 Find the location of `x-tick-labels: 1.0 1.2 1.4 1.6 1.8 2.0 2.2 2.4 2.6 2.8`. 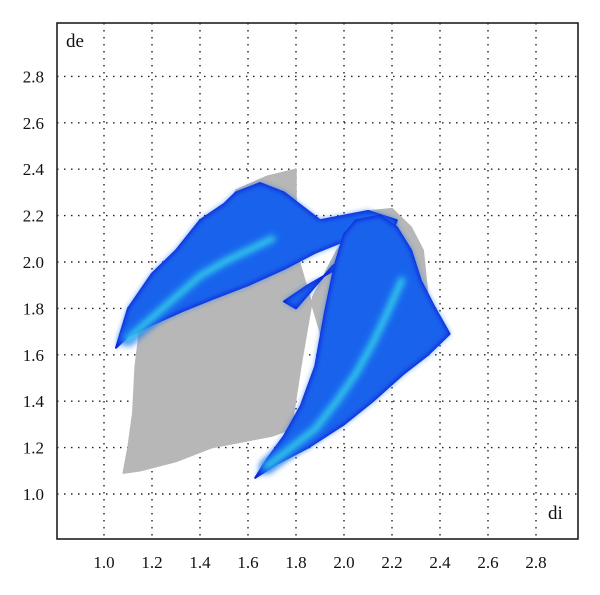

x-tick-labels: 1.0 1.2 1.4 1.6 1.8 2.0 2.2 2.4 2.6 2.8 is located at coordinates (319, 562).